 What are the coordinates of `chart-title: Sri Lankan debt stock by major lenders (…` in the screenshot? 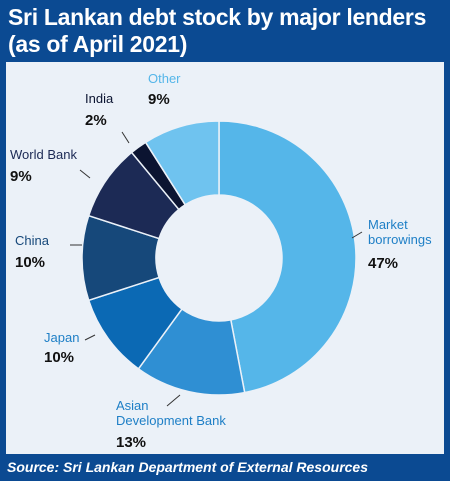 It's located at (217, 31).